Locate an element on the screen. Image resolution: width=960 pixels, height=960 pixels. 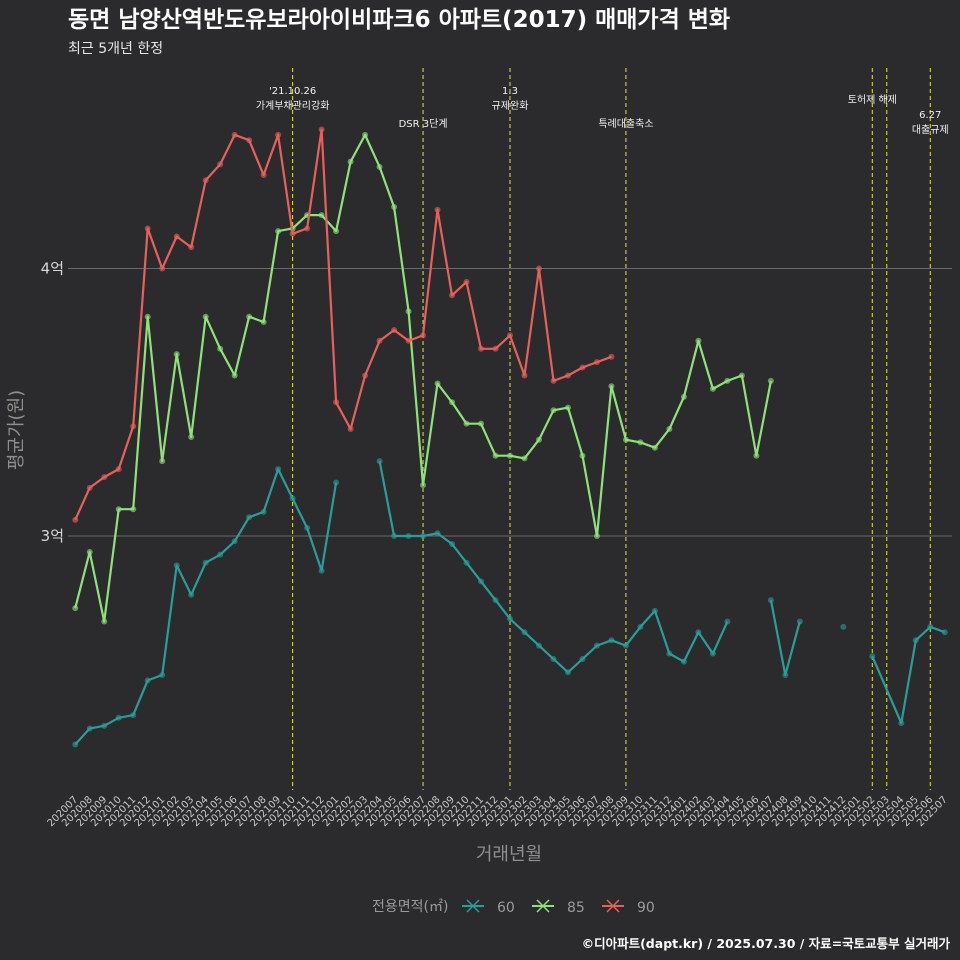
x-axis-title: 거래년월 is located at coordinates (509, 854).